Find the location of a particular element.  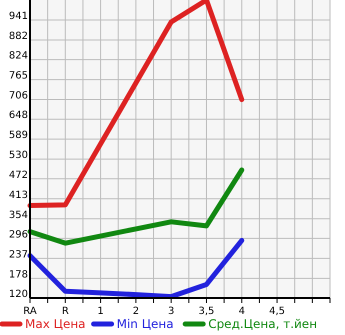

legend-label: Min Цена is located at coordinates (145, 324).